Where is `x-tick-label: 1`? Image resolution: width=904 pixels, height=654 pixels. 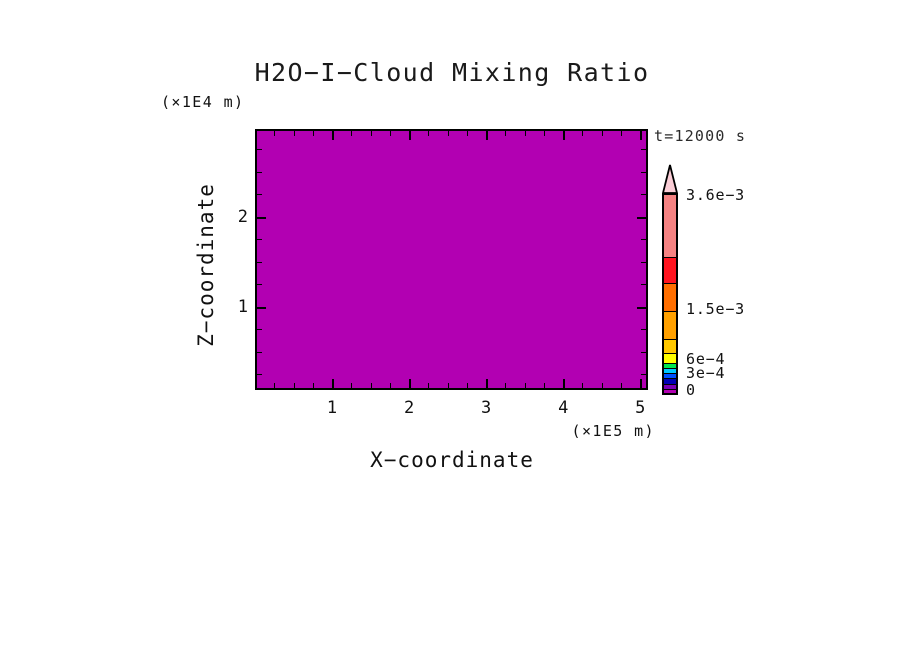 x-tick-label: 1 is located at coordinates (332, 408).